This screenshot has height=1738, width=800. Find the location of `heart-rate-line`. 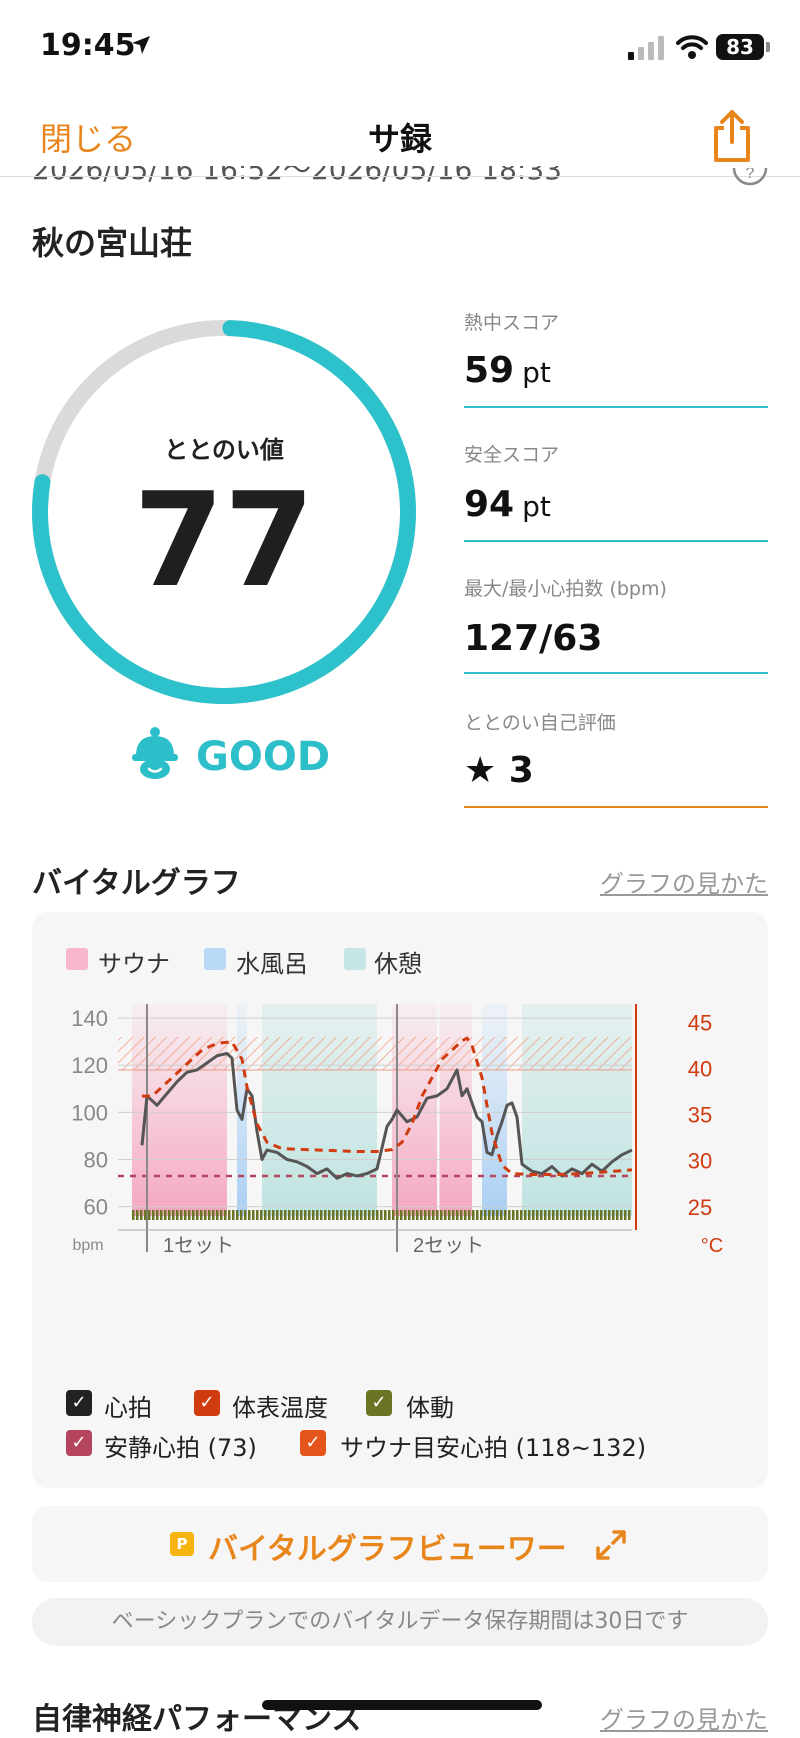

heart-rate-line is located at coordinates (386, 1115).